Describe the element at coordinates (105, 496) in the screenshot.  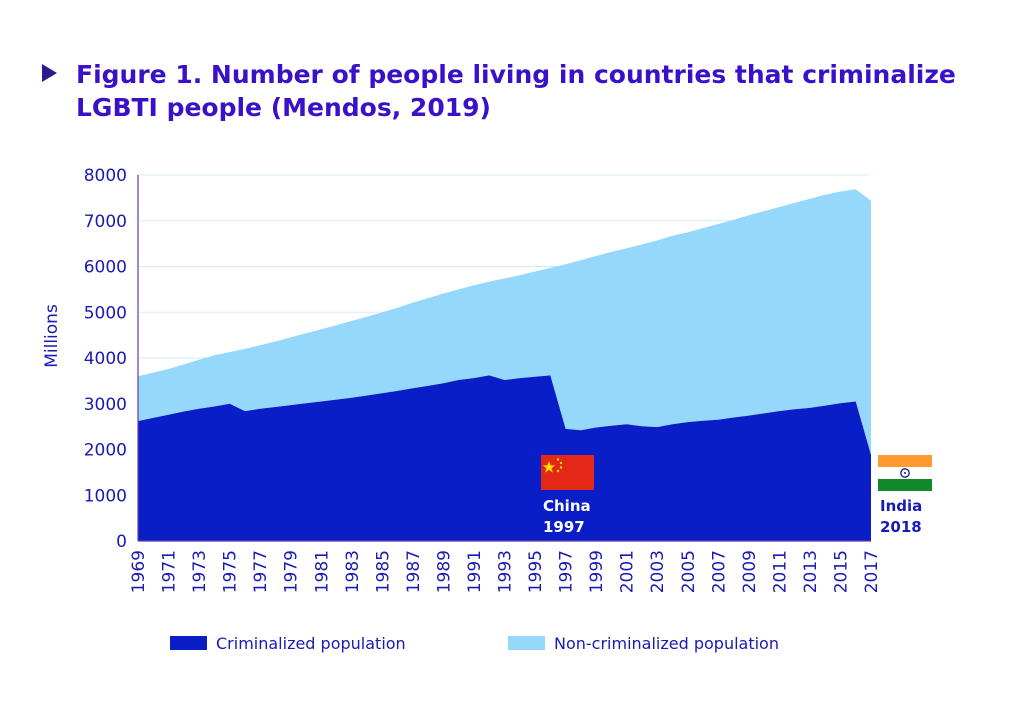
I see `y-tick-label-1000: 1000` at that location.